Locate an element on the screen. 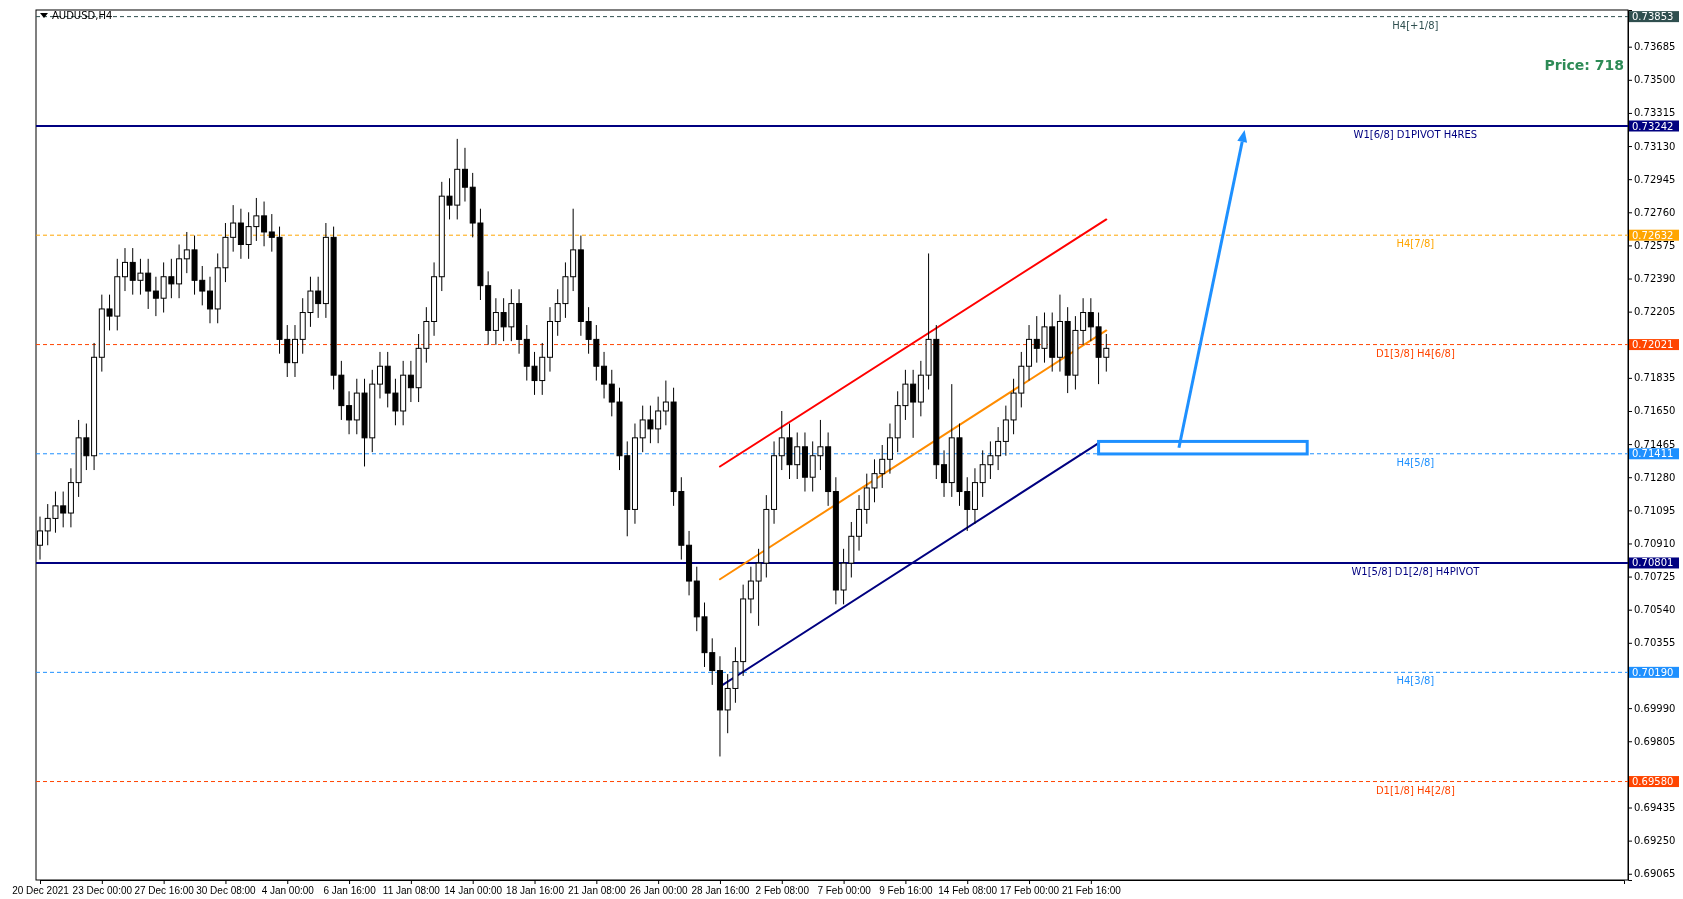 The image size is (1683, 899). x-tick-label: 18 Jan 16:00 is located at coordinates (535, 891).